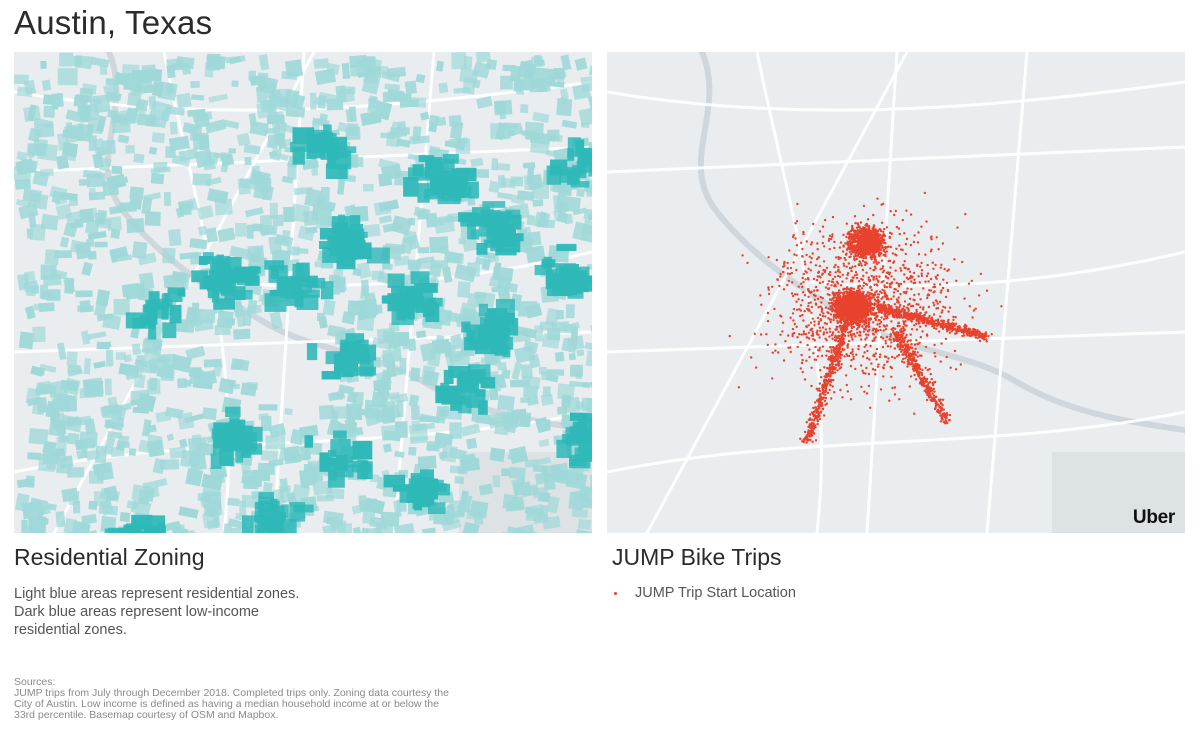 The height and width of the screenshot is (745, 1200). What do you see at coordinates (113, 22) in the screenshot?
I see `page-title: Austin, Texas` at bounding box center [113, 22].